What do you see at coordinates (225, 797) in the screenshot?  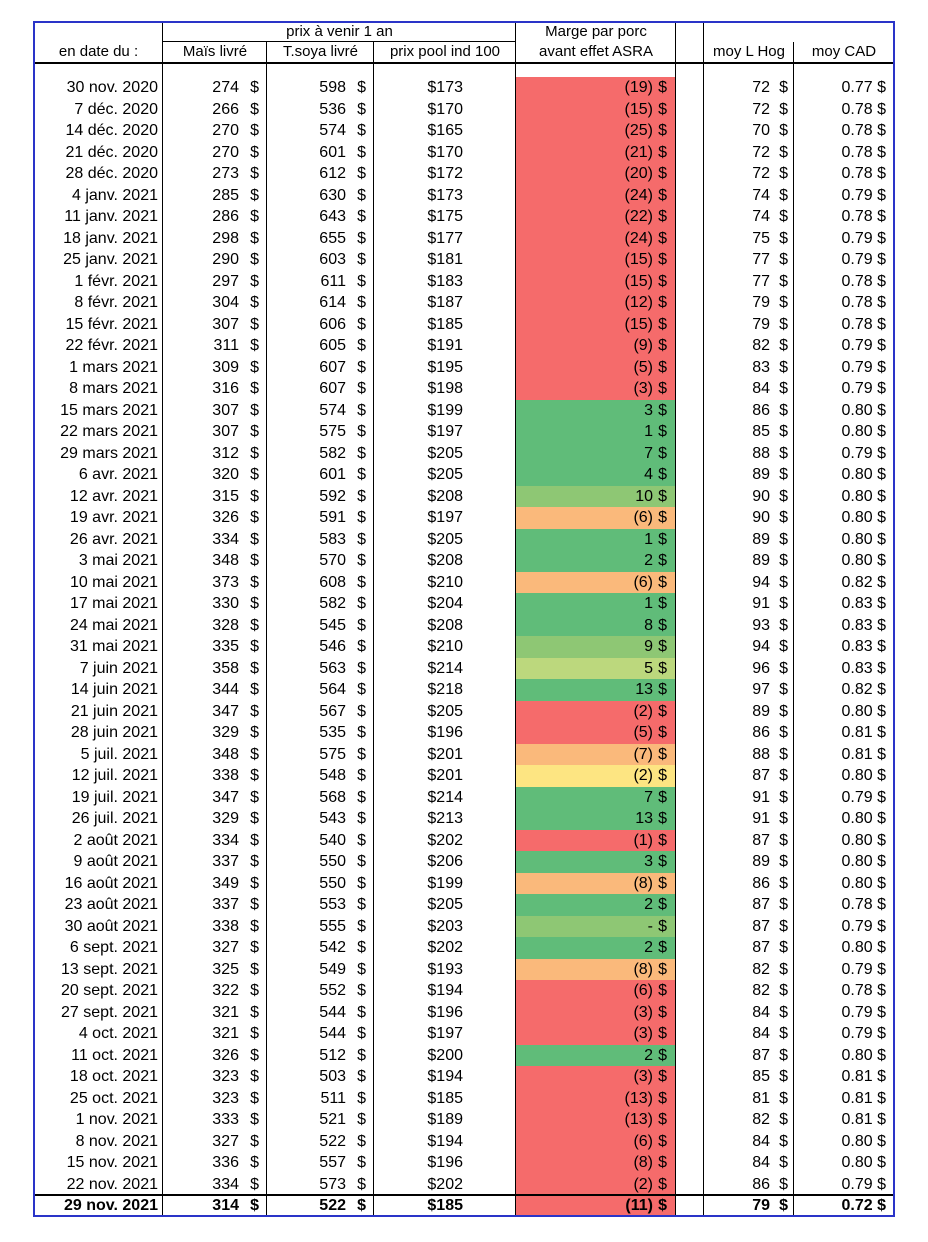 I see `corn-price-cell: 347` at bounding box center [225, 797].